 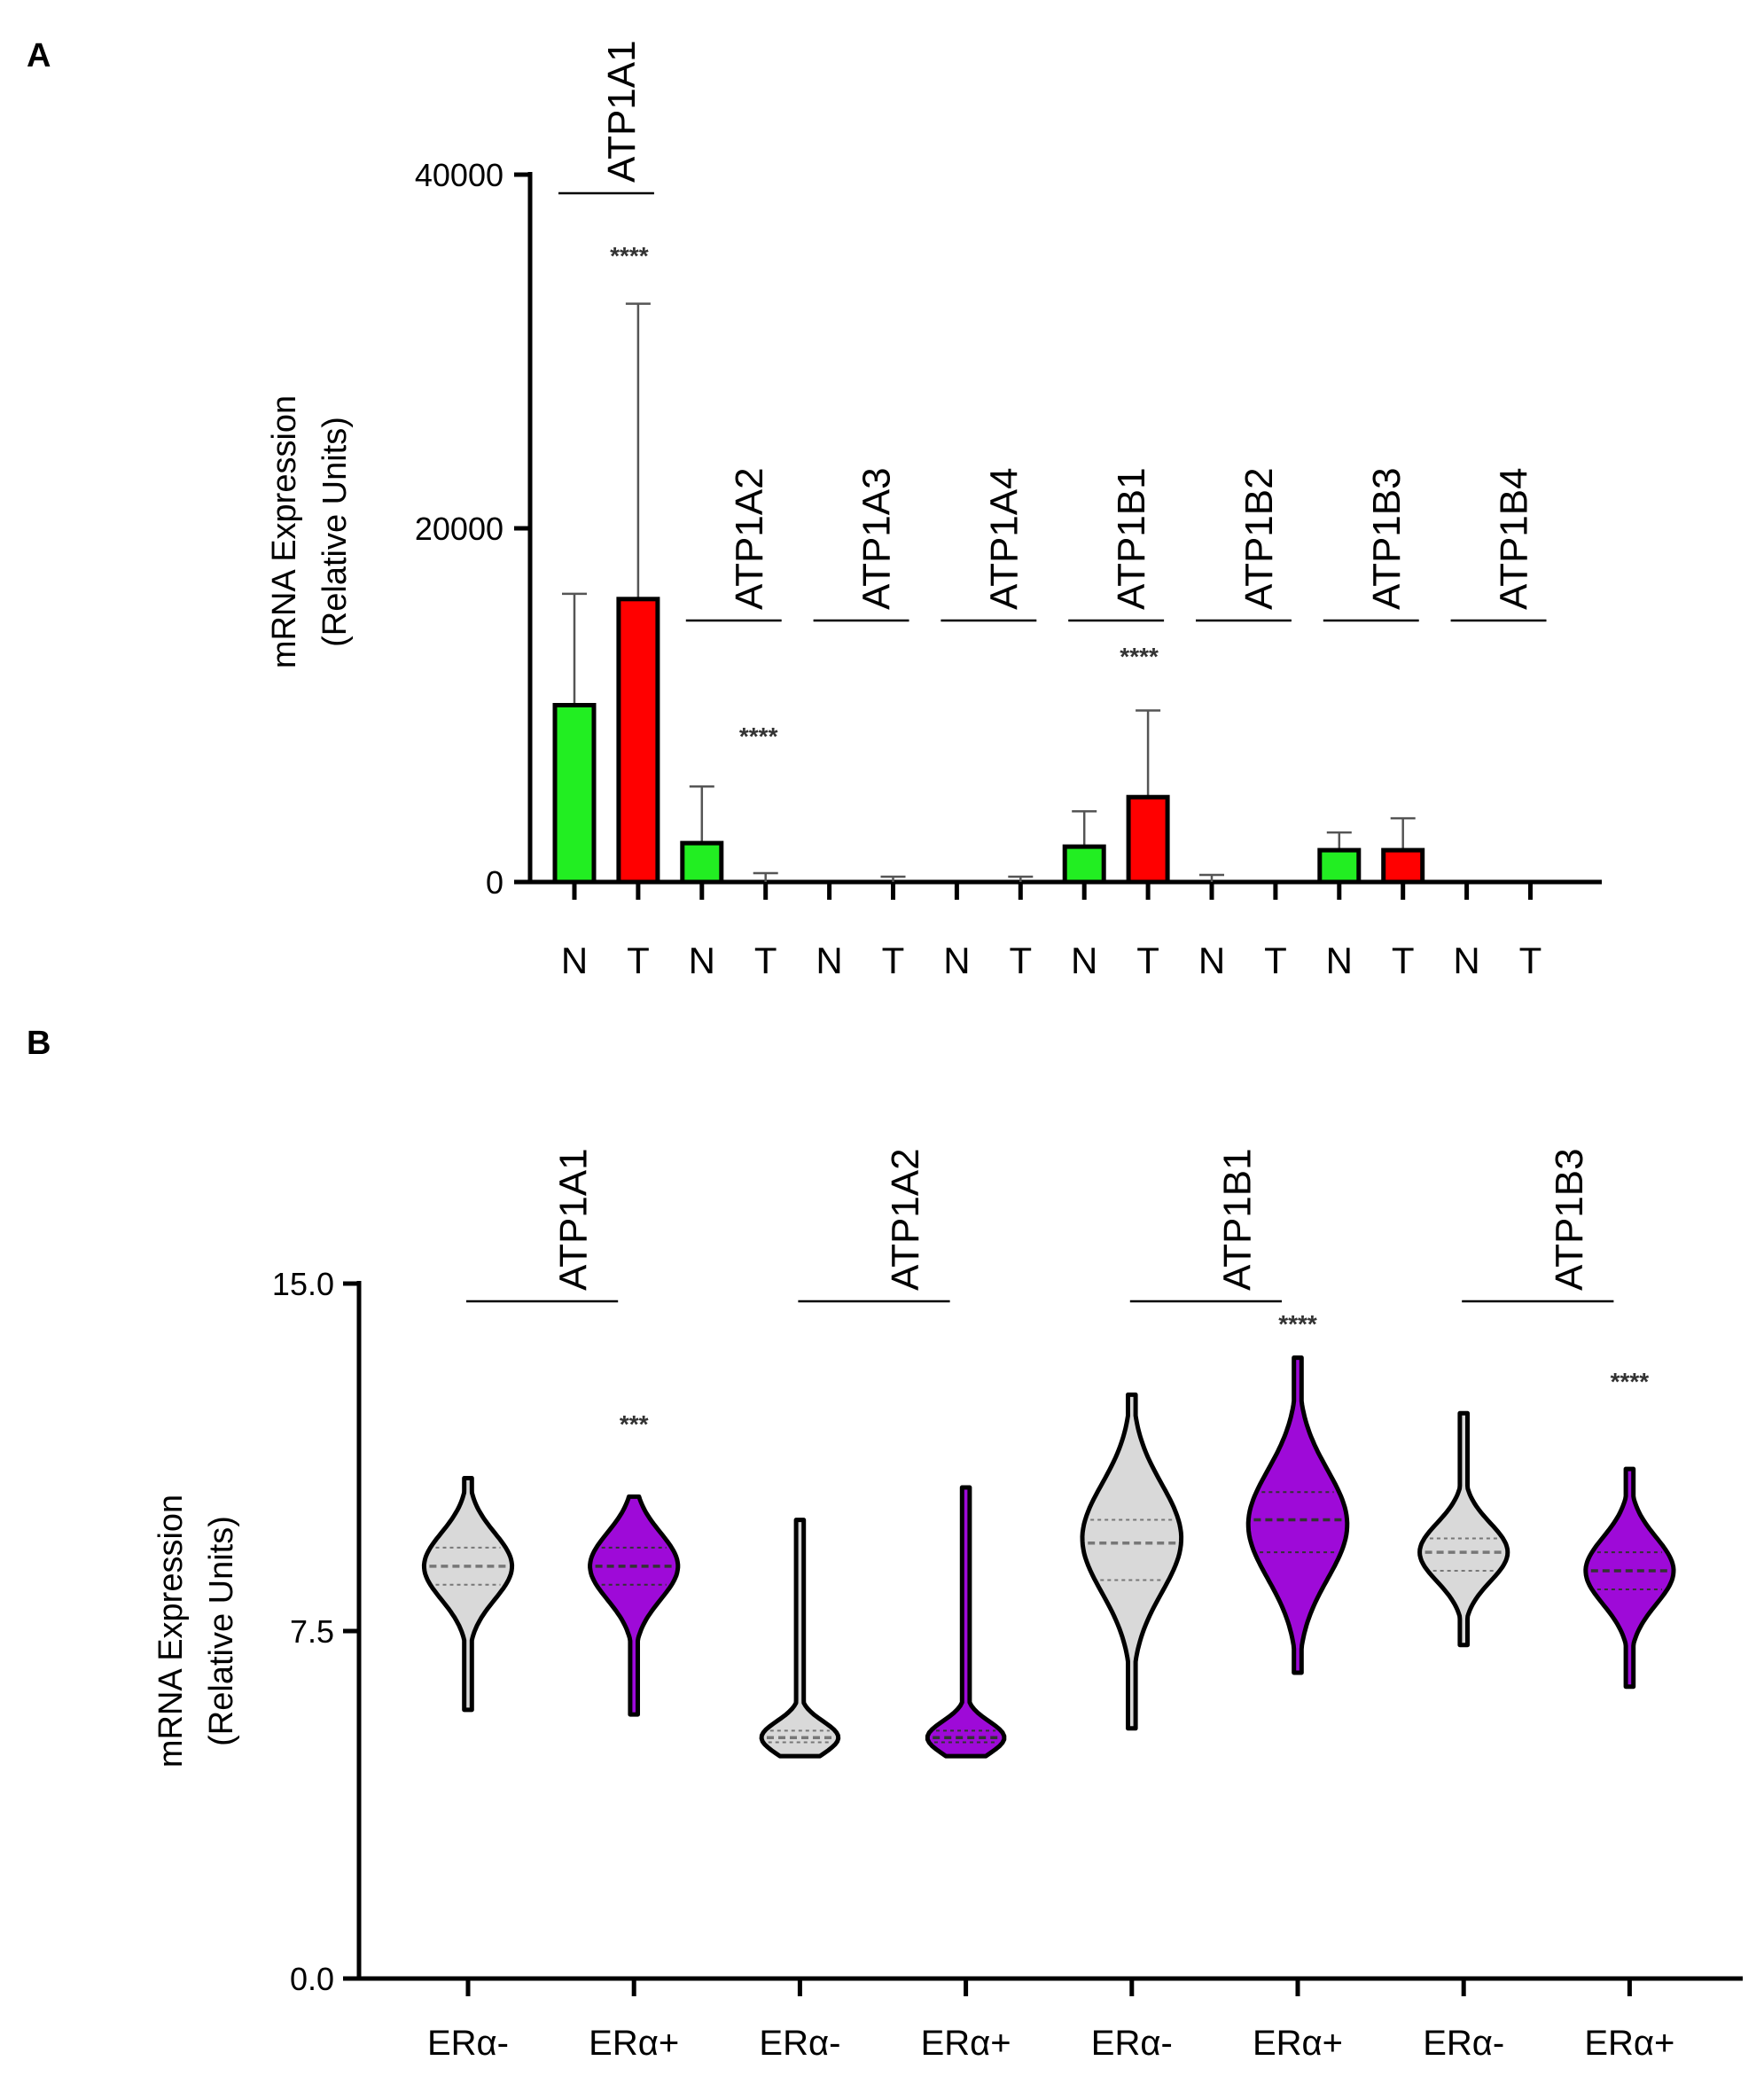 I want to click on y-tick-label: 0, so click(x=494, y=882).